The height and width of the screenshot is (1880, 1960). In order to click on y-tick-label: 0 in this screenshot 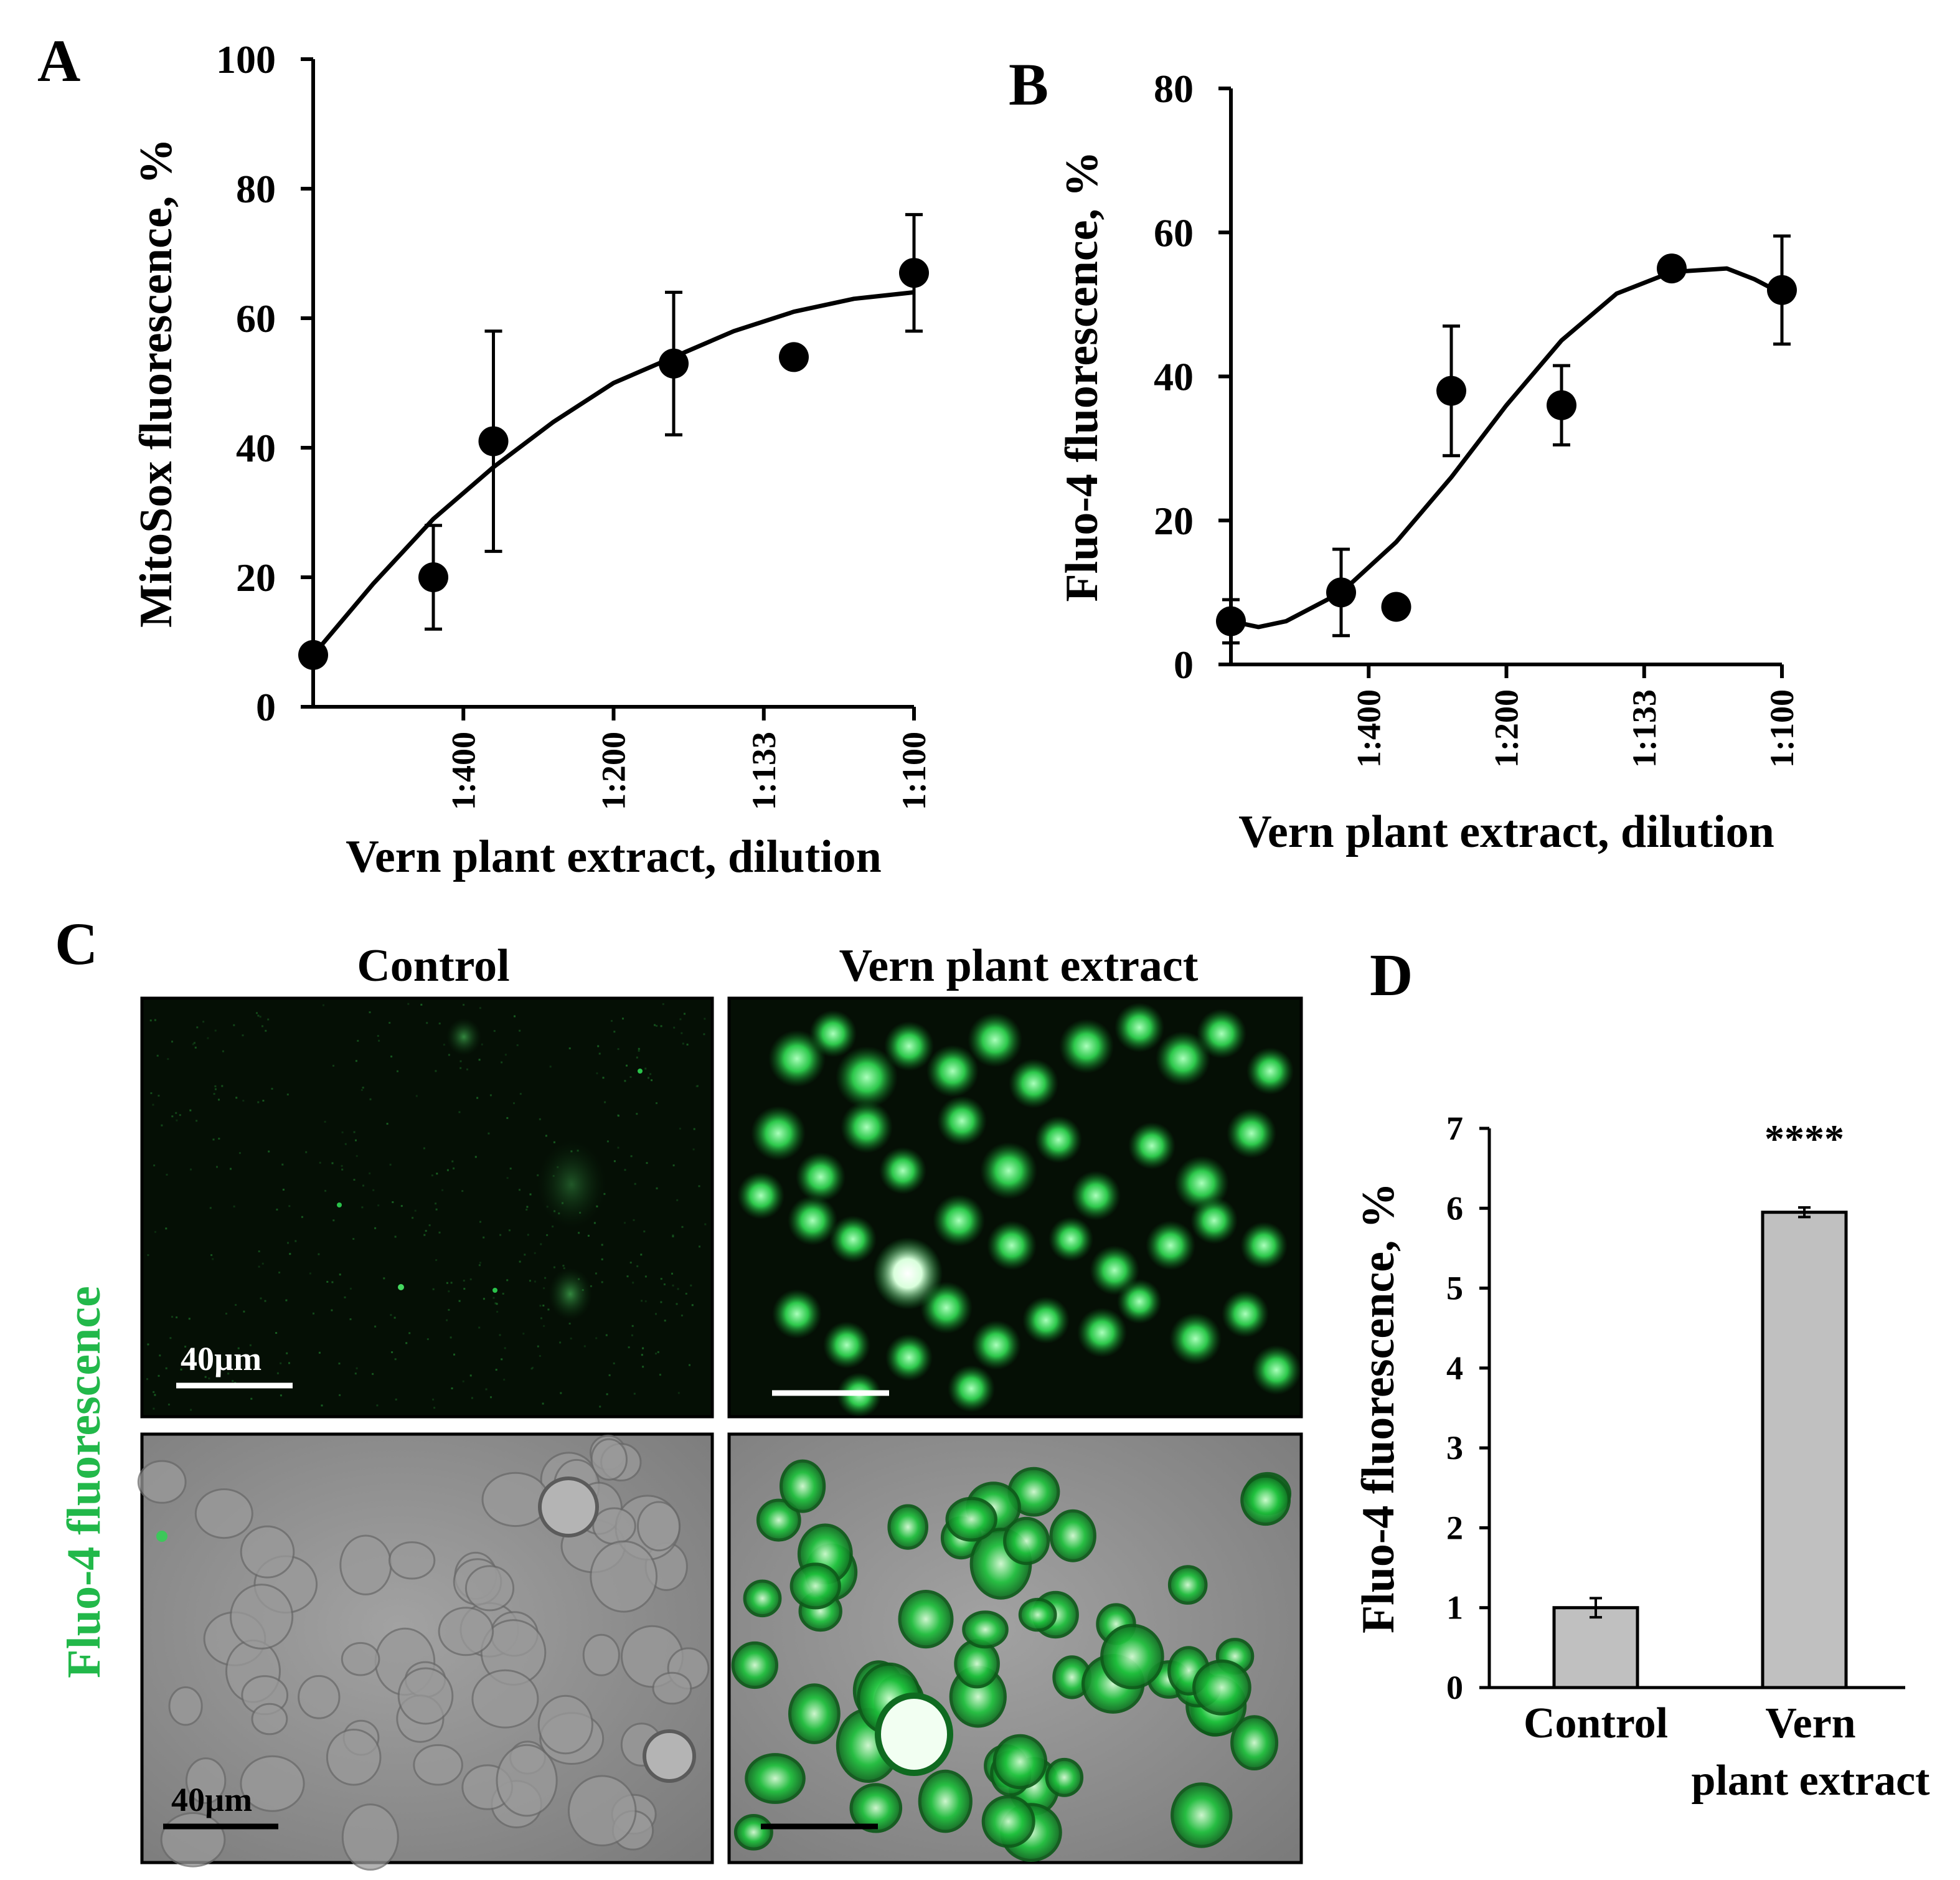, I will do `click(1454, 1687)`.